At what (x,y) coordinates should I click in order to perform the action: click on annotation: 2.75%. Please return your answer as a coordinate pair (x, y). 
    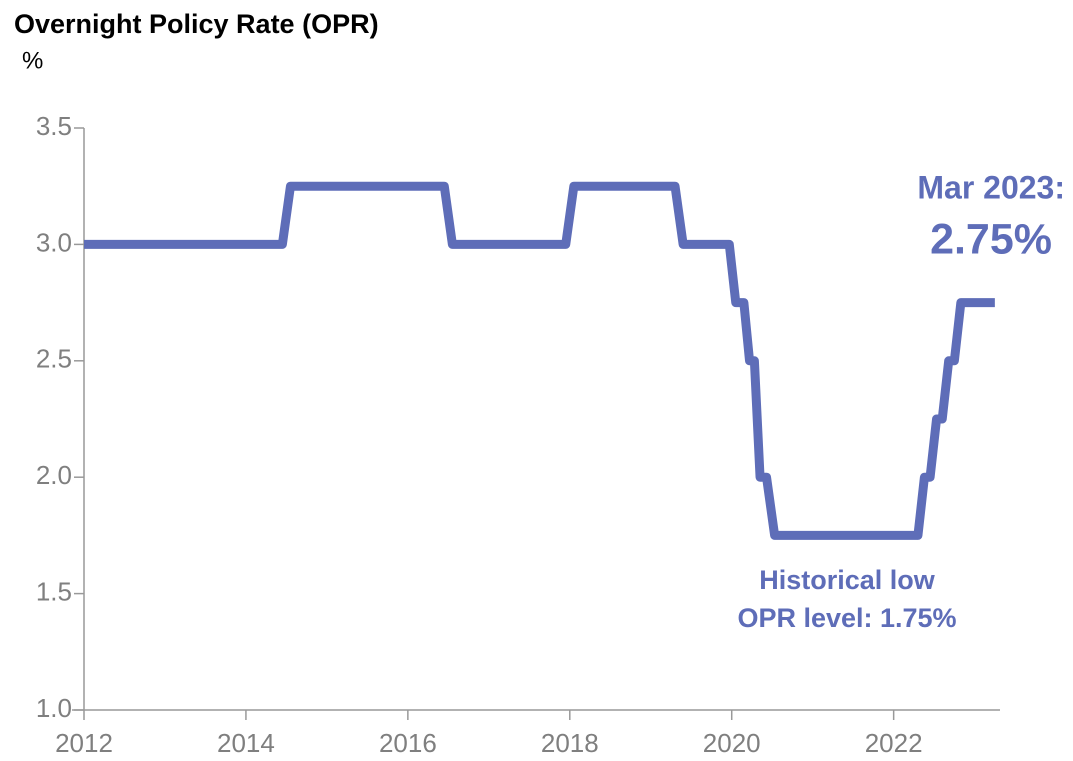
    Looking at the image, I should click on (991, 239).